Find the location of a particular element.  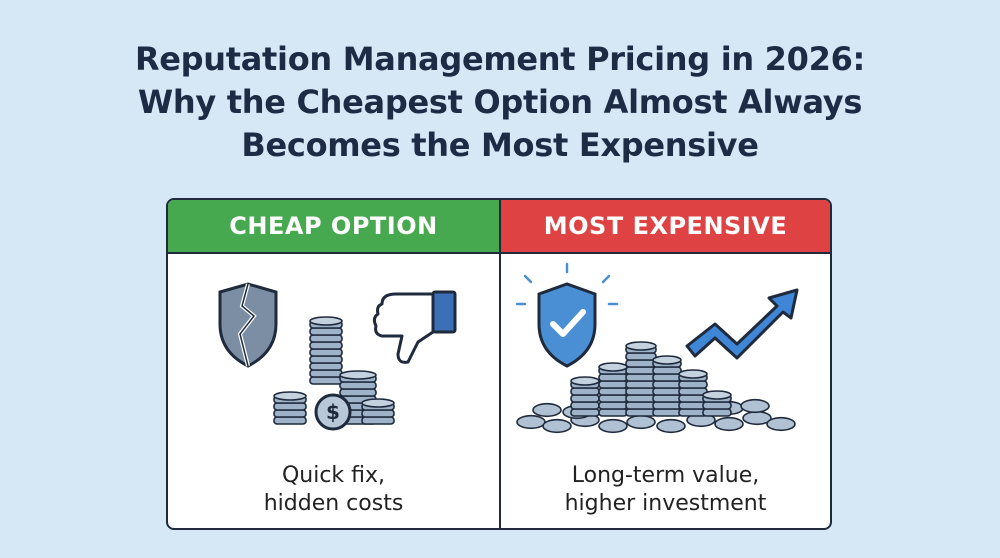

coin-pile-icon is located at coordinates (656, 387).